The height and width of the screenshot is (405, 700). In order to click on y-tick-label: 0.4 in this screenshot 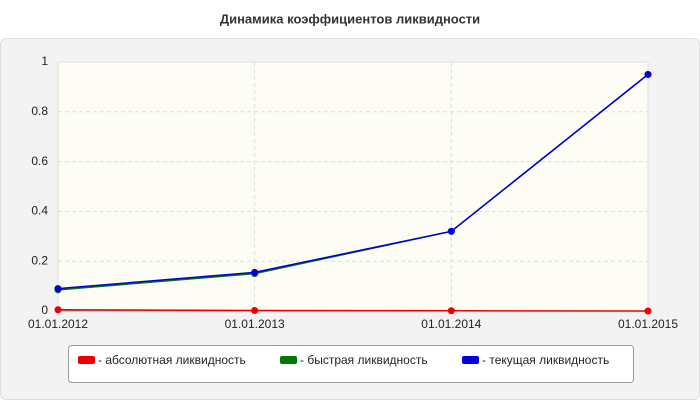, I will do `click(39, 211)`.